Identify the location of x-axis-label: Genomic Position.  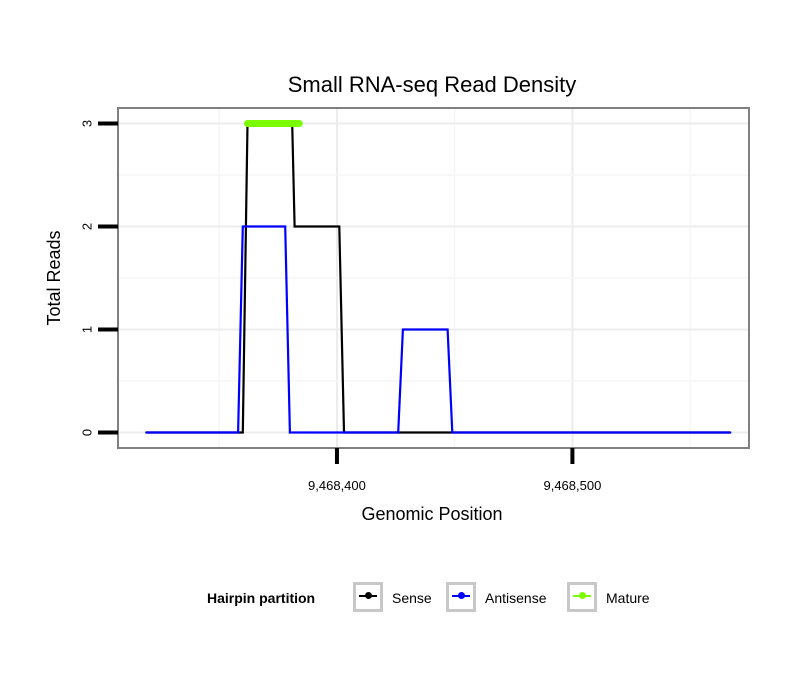
(431, 514).